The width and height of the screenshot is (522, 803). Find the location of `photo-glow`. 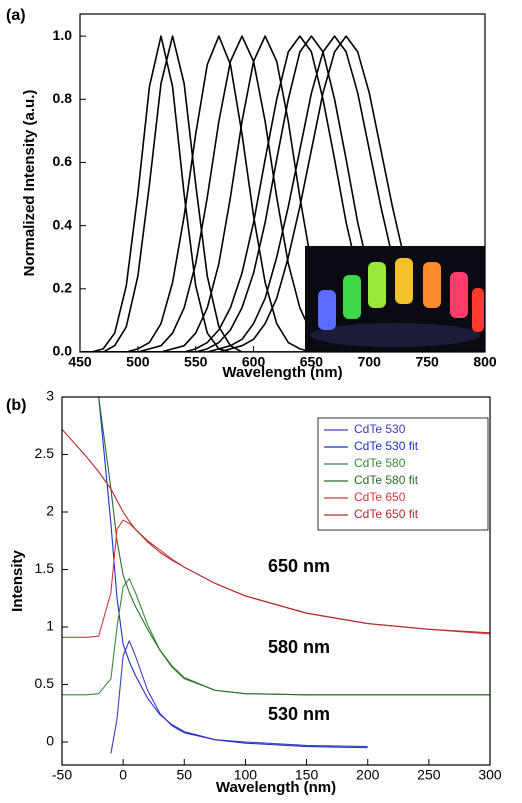

photo-glow is located at coordinates (395, 335).